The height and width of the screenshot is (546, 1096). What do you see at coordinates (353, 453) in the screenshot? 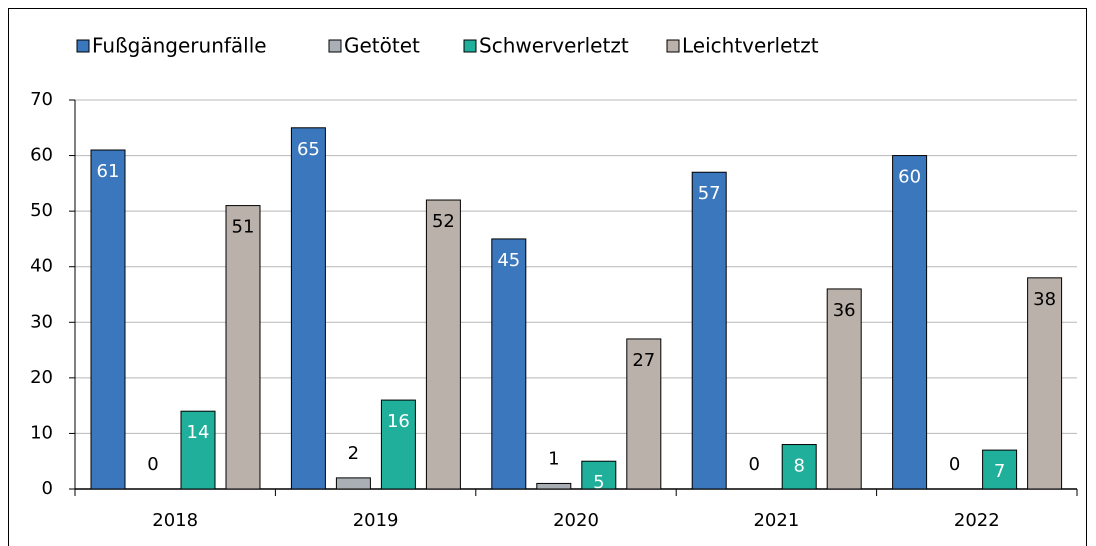
I see `data-label: 2` at bounding box center [353, 453].